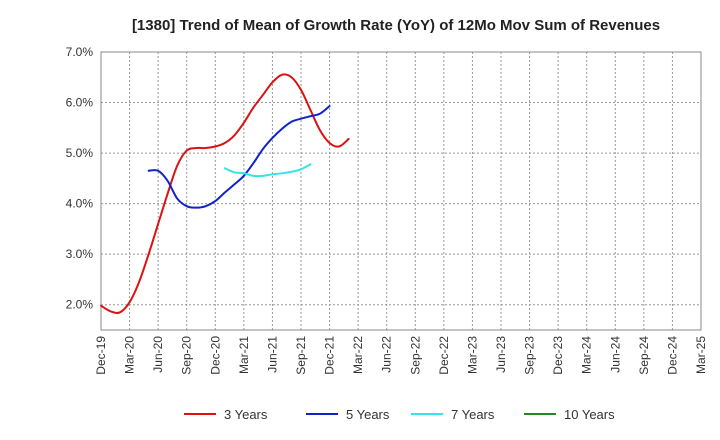 This screenshot has height=440, width=720. Describe the element at coordinates (444, 355) in the screenshot. I see `x-tick-label: Dec-22` at that location.